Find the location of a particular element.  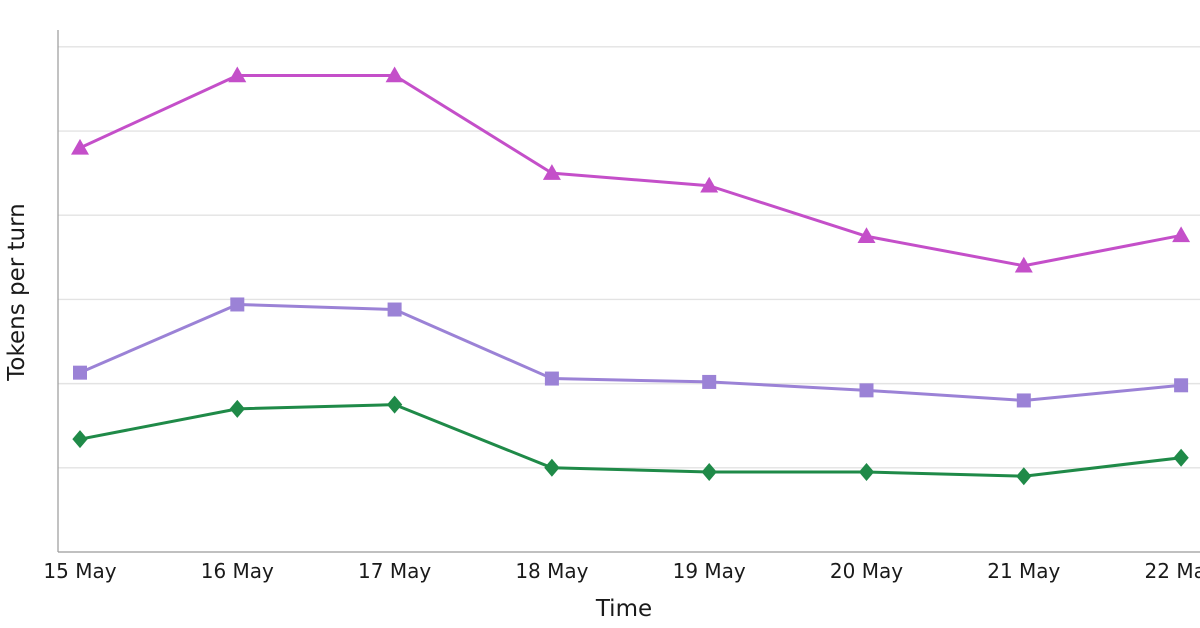

x-tick-label: 17 May is located at coordinates (394, 571).